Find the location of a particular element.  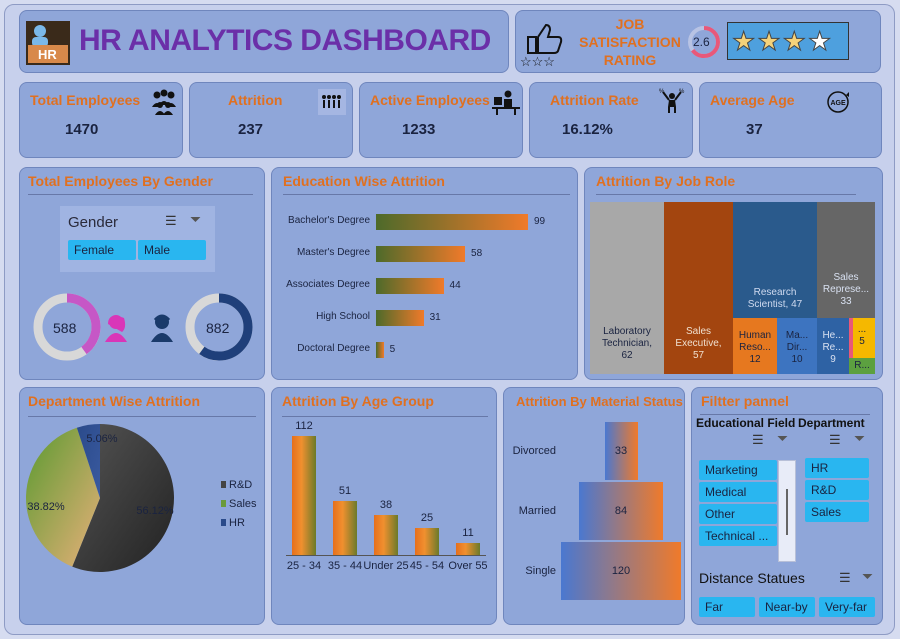

legend-swatch is located at coordinates (223, 522).